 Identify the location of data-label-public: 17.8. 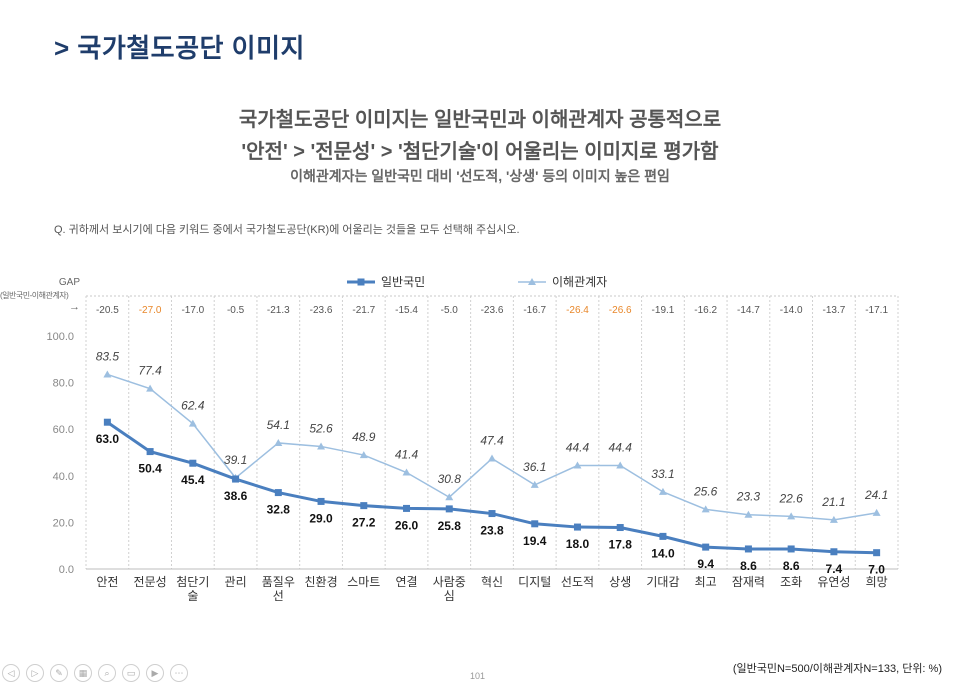
(621, 545).